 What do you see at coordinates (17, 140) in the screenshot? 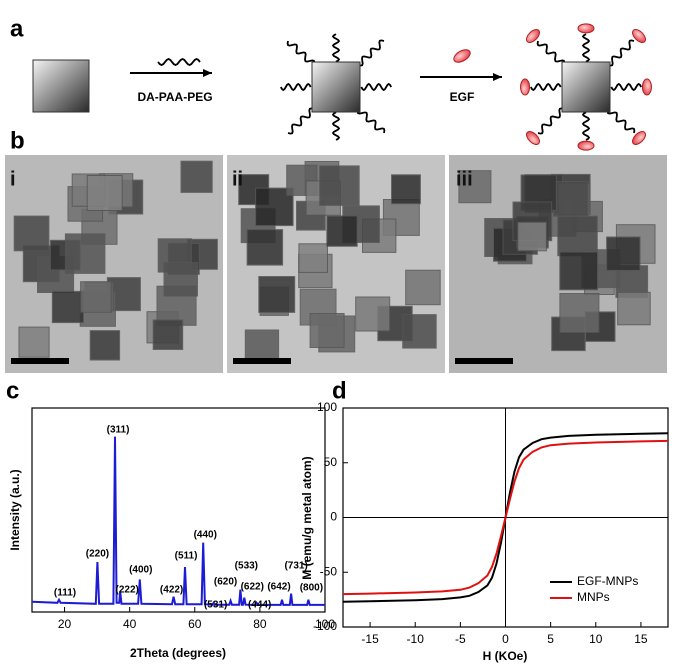
I see `panel-label: b` at bounding box center [17, 140].